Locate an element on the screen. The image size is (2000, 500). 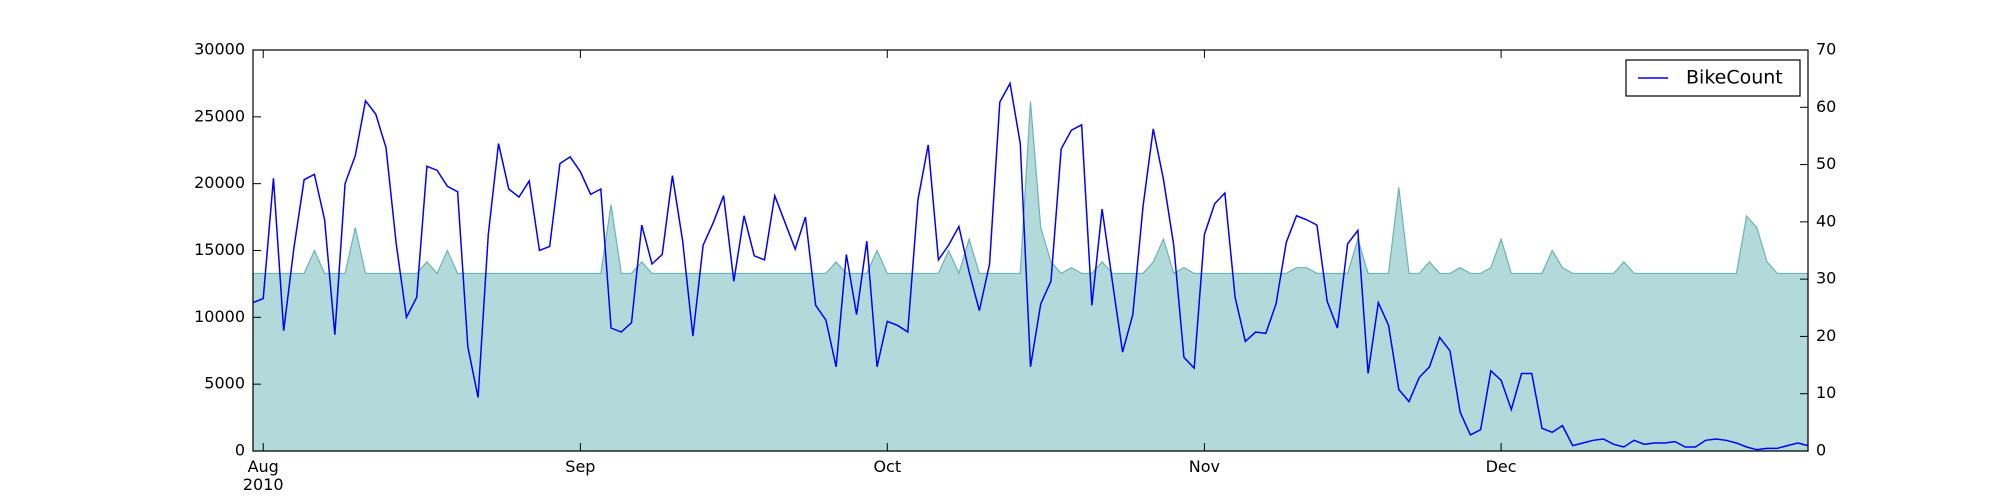
x-tick-label: Nov is located at coordinates (1204, 466).